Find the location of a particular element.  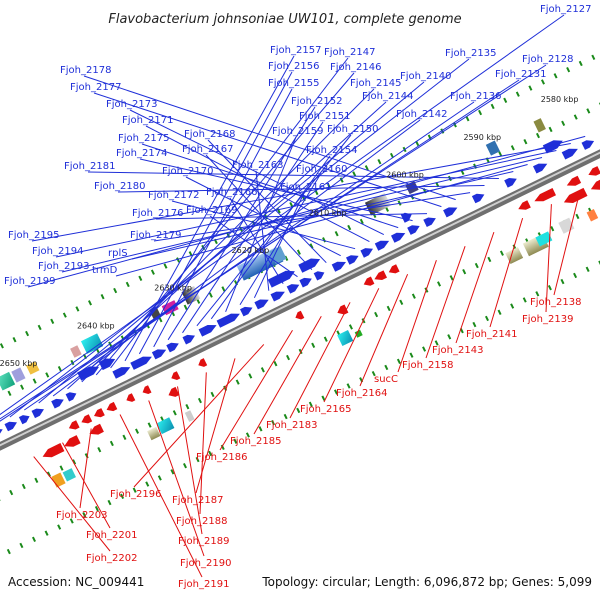

gene-label-reverse: Fjoh_2185 is located at coordinates (255, 441).